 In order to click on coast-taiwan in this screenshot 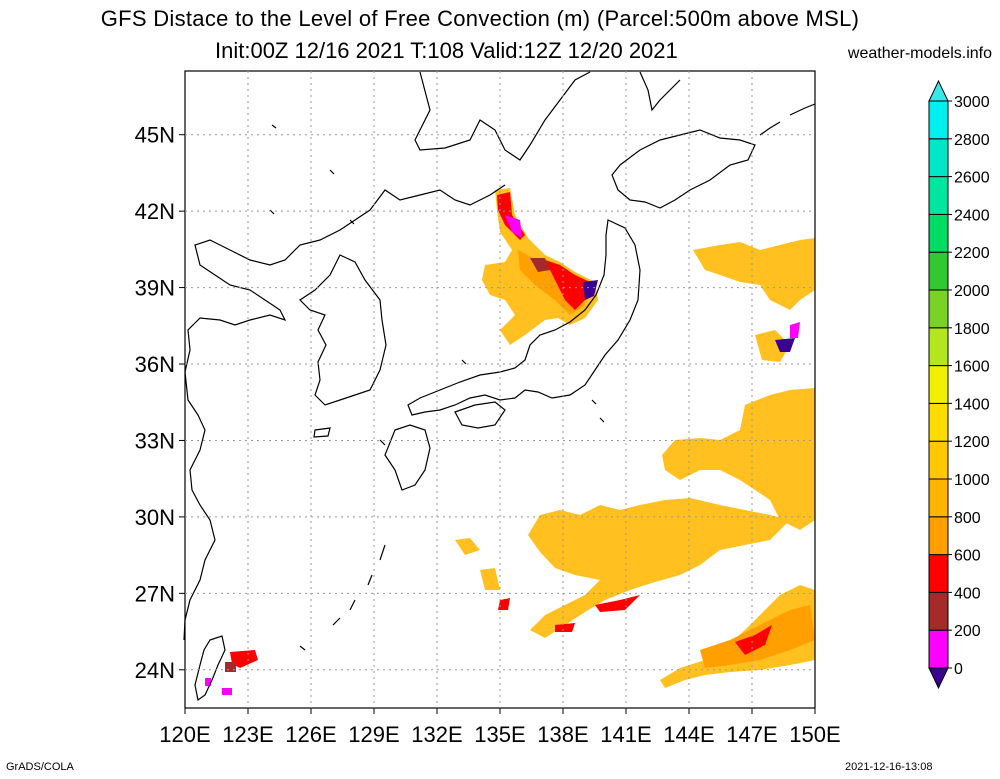, I will do `click(210, 668)`.